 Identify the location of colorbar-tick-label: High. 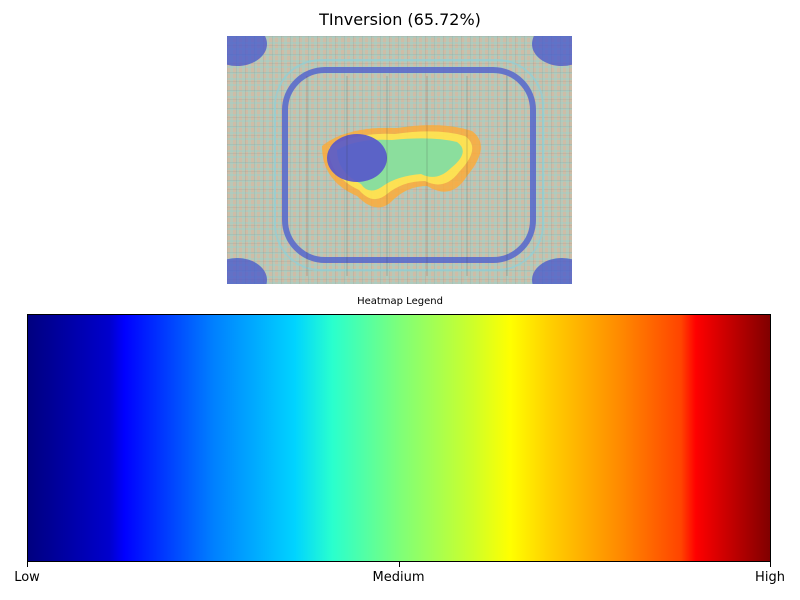
(770, 577).